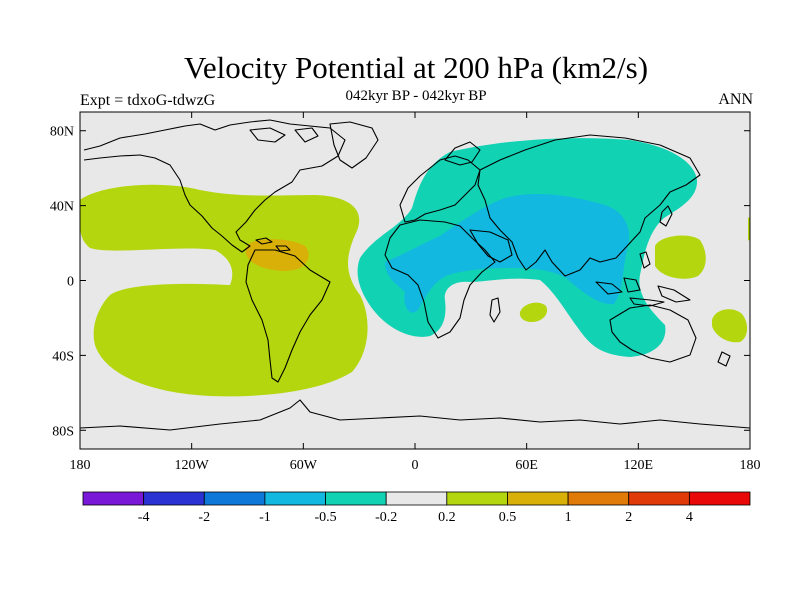  I want to click on x-tick-label: 60E, so click(526, 465).